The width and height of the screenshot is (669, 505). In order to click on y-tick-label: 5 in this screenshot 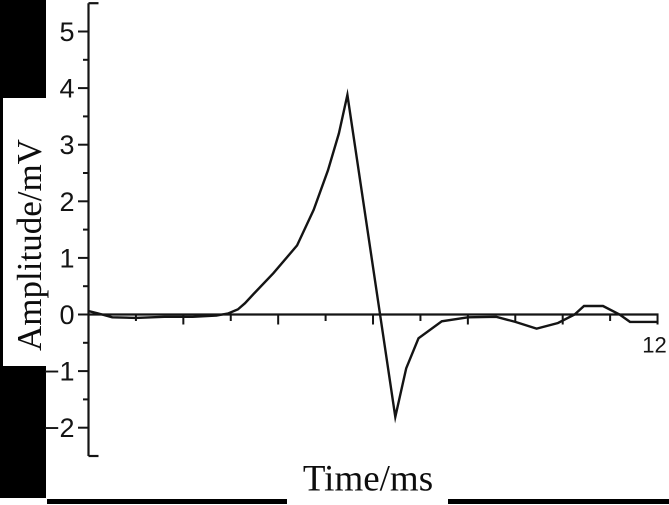, I will do `click(66, 32)`.